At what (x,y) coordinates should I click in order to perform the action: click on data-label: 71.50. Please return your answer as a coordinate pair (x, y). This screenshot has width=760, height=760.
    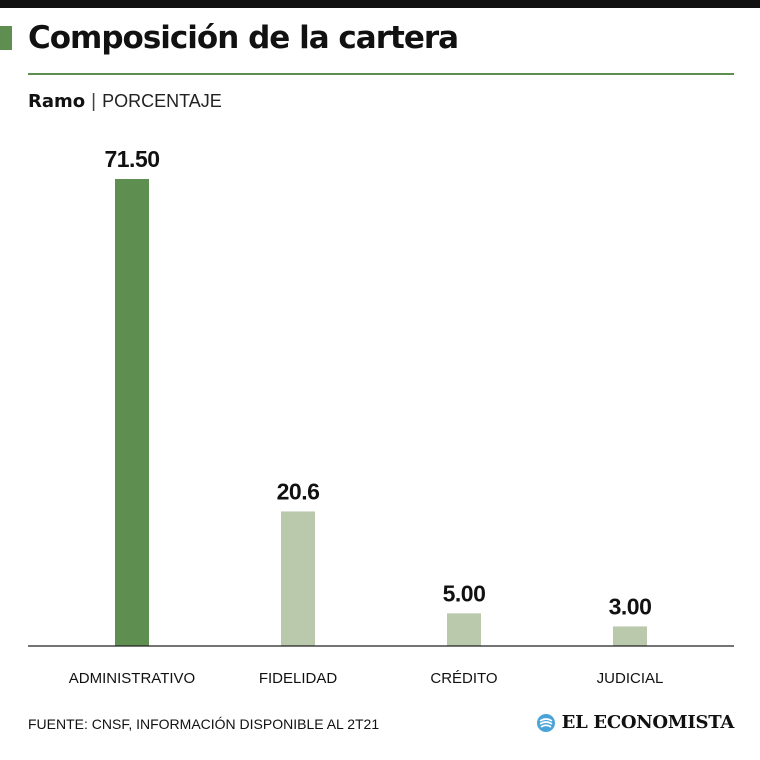
    Looking at the image, I should click on (131, 159).